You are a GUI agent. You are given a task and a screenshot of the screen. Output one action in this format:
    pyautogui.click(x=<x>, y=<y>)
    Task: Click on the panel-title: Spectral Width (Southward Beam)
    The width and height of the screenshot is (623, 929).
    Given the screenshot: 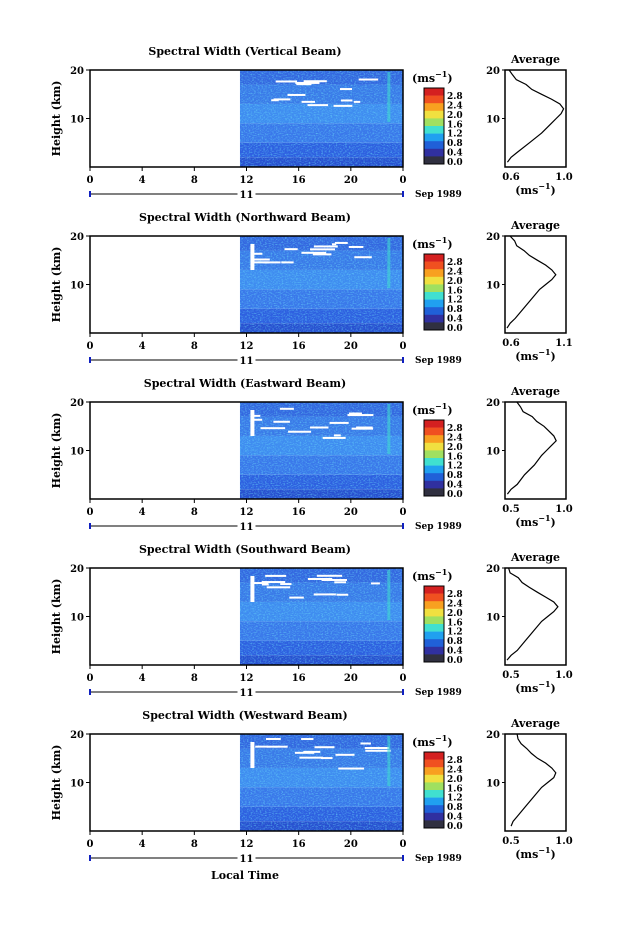 What is the action you would take?
    pyautogui.click(x=245, y=549)
    